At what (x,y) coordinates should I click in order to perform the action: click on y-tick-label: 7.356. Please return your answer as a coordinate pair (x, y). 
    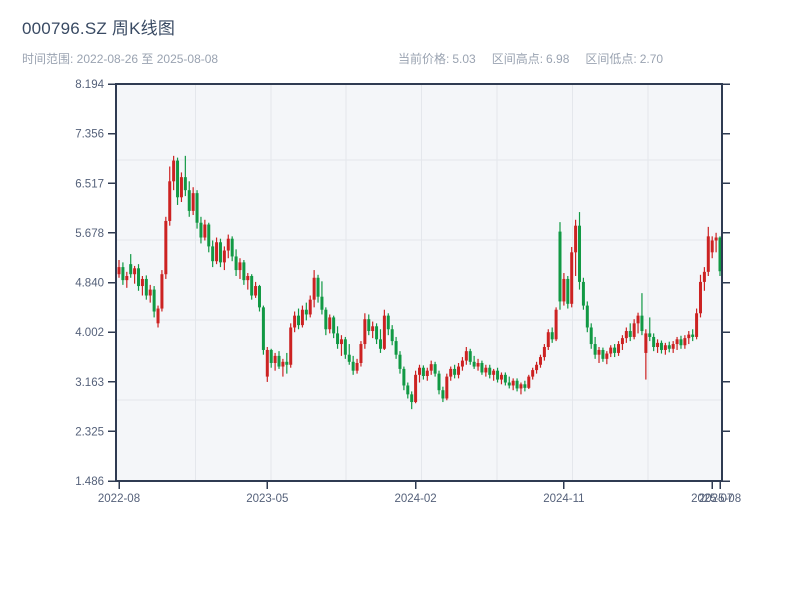
    Looking at the image, I should click on (89, 135).